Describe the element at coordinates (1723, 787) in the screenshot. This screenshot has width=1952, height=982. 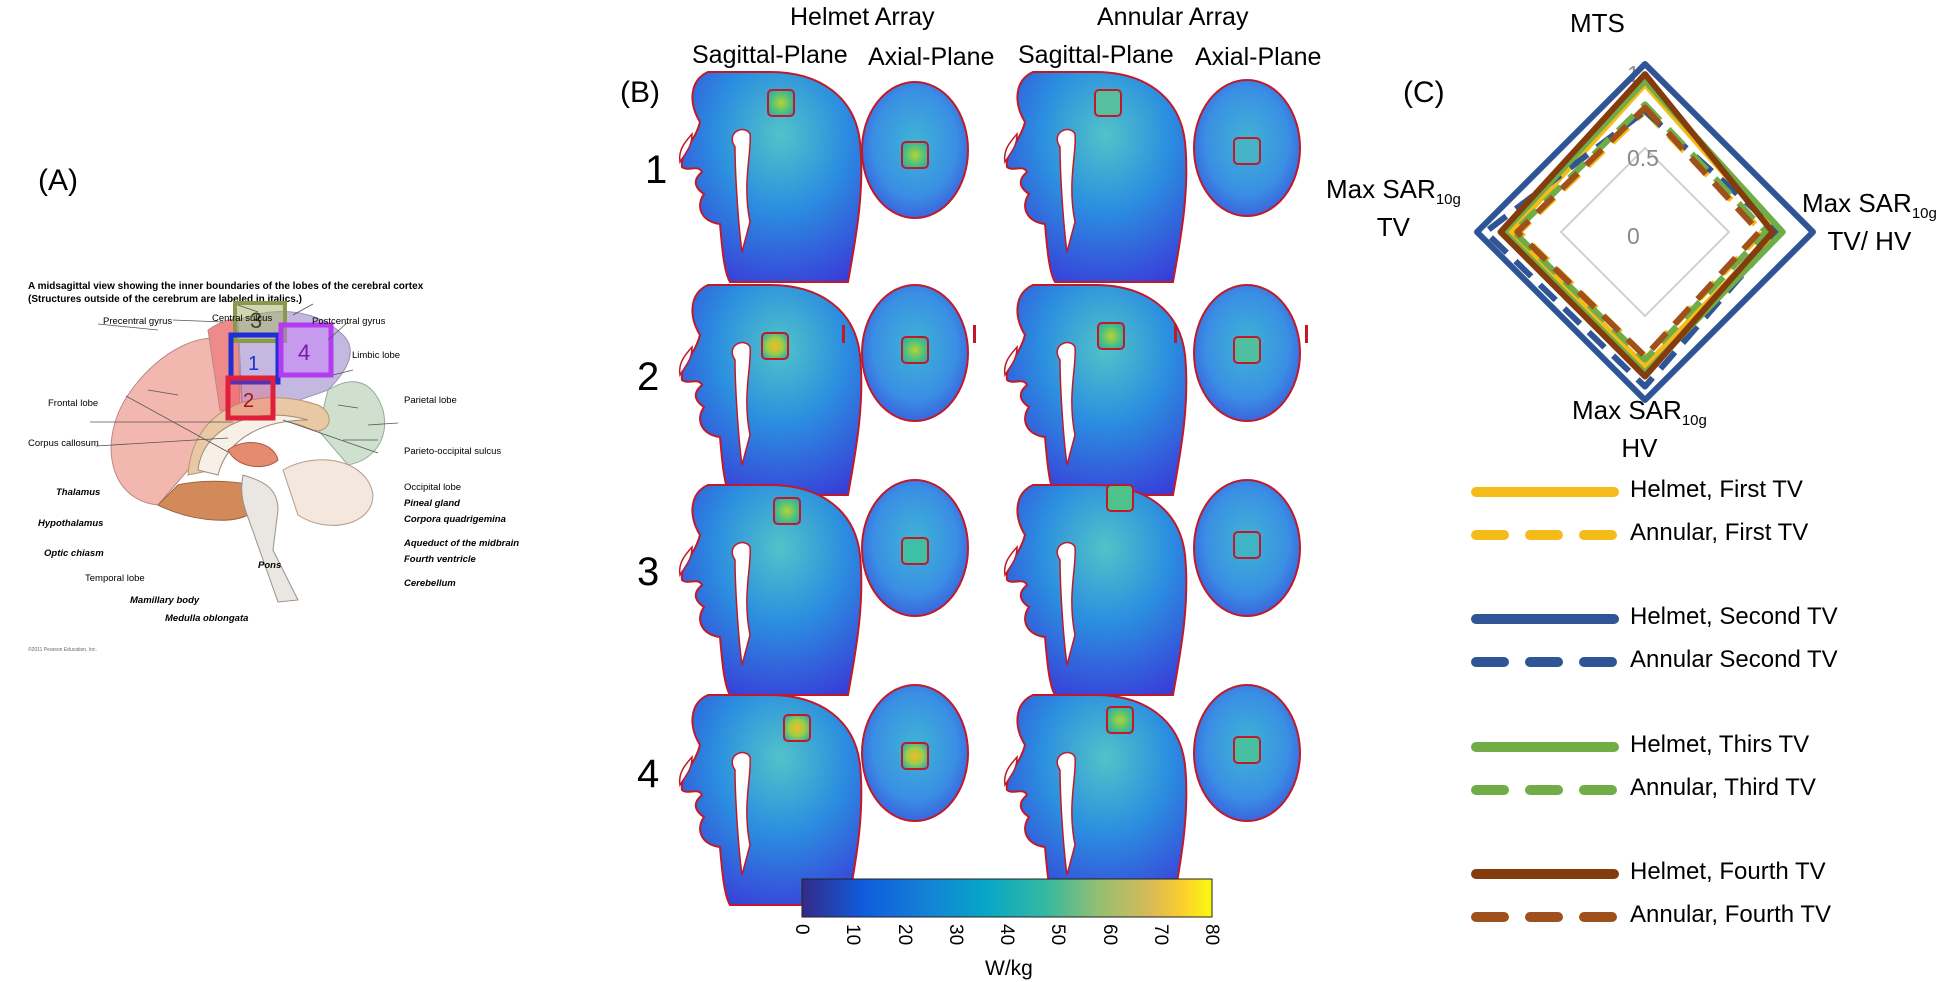
I see `legend-label: Annular, Third TV` at that location.